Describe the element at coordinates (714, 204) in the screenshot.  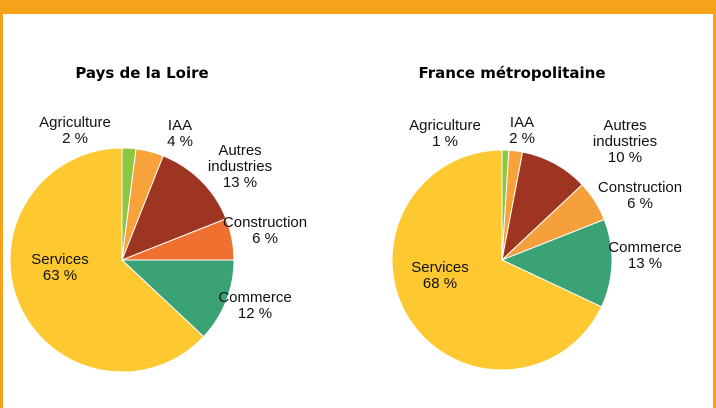
I see `right-border` at that location.